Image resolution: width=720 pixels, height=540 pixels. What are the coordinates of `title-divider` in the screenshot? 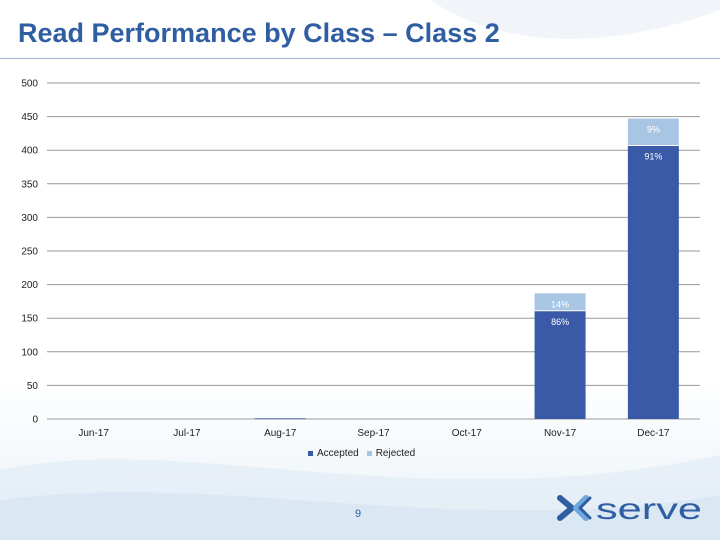 It's located at (360, 58).